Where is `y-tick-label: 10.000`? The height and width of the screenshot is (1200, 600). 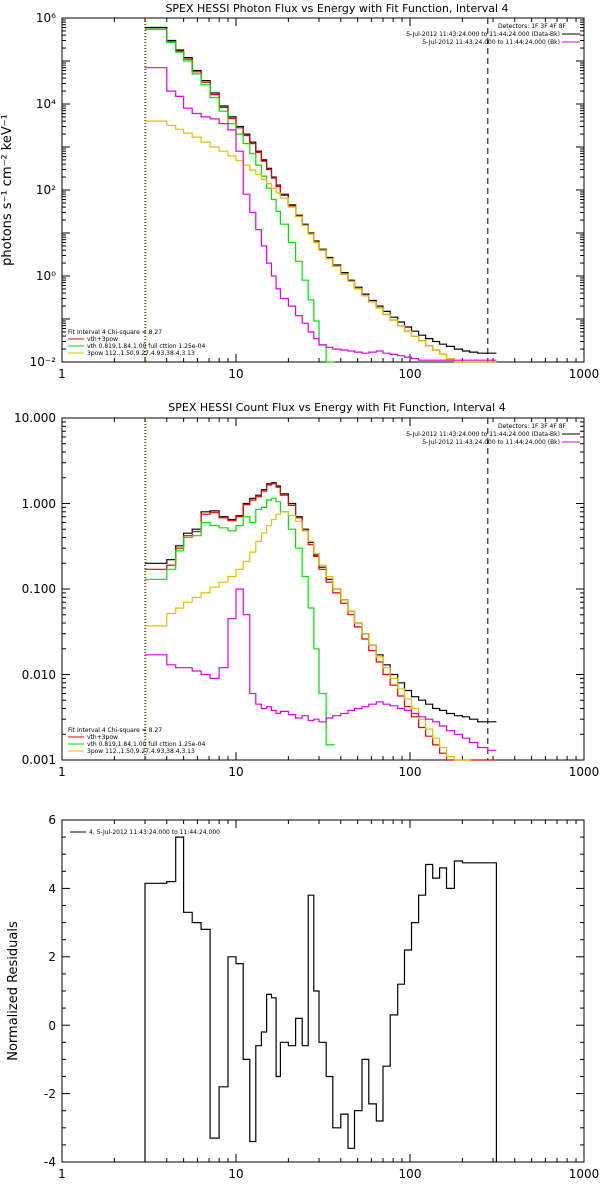 y-tick-label: 10.000 is located at coordinates (35, 418).